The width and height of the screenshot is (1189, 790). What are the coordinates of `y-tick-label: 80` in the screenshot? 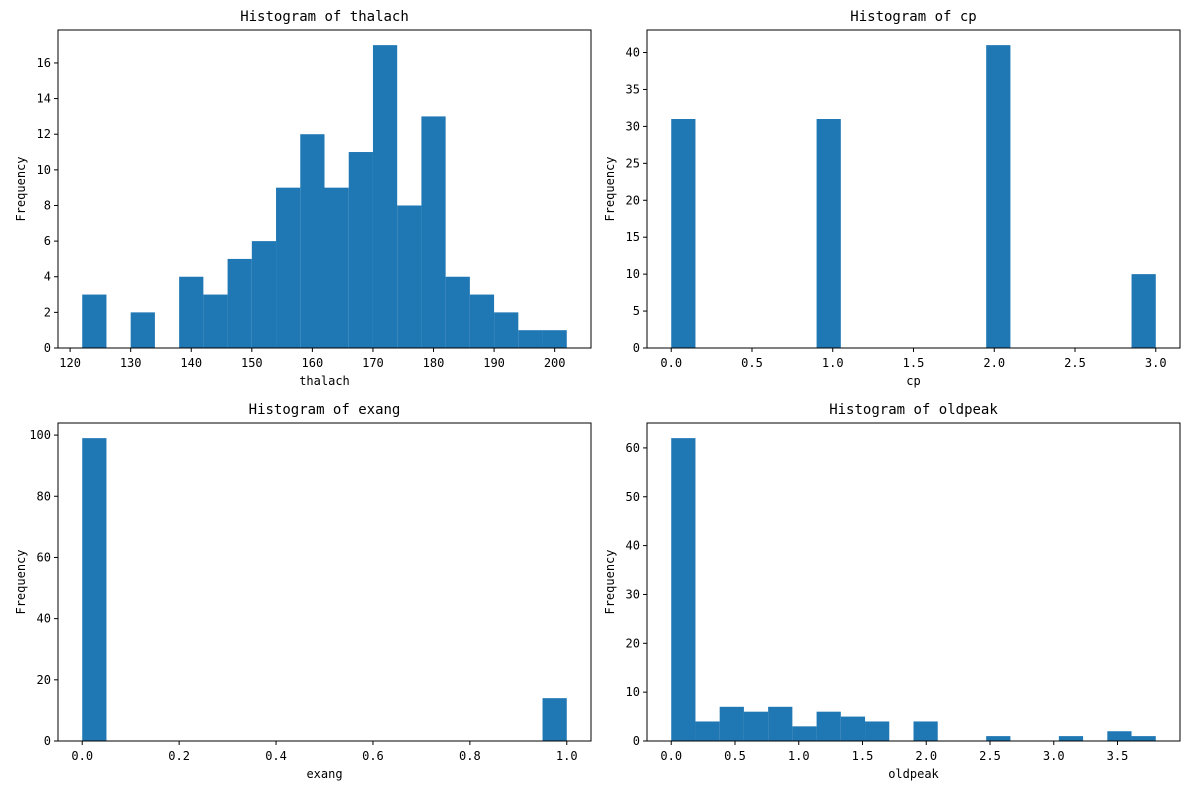 It's located at (44, 496).